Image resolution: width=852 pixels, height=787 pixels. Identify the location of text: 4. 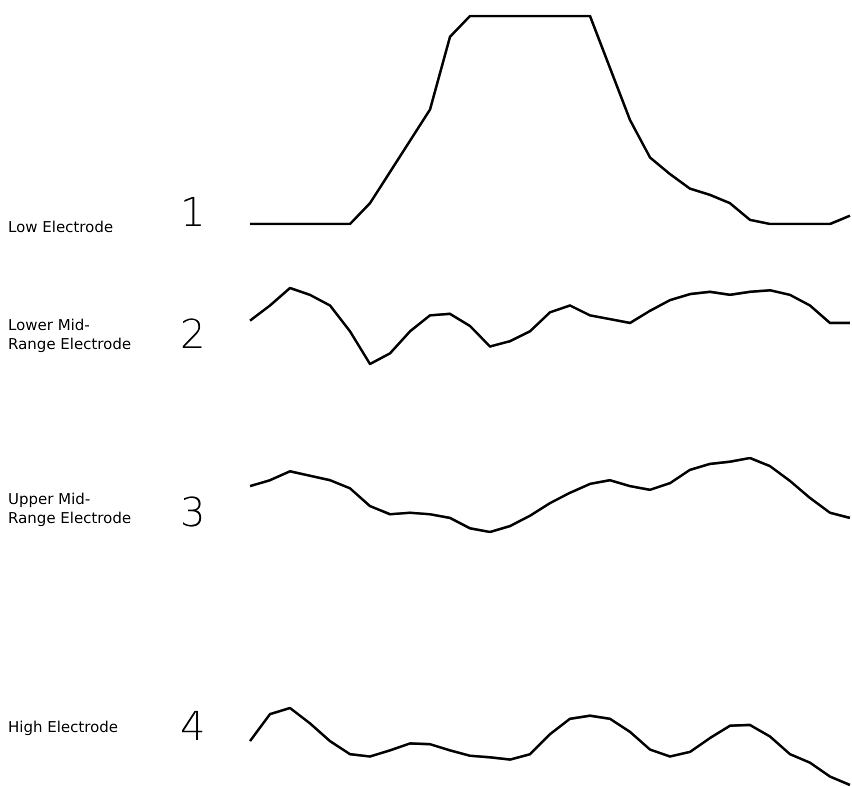
(193, 727).